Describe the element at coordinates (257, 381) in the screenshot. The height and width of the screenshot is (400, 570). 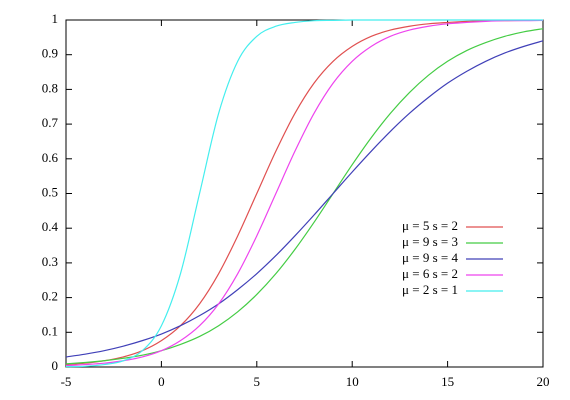
I see `x-tick-label: 5` at that location.